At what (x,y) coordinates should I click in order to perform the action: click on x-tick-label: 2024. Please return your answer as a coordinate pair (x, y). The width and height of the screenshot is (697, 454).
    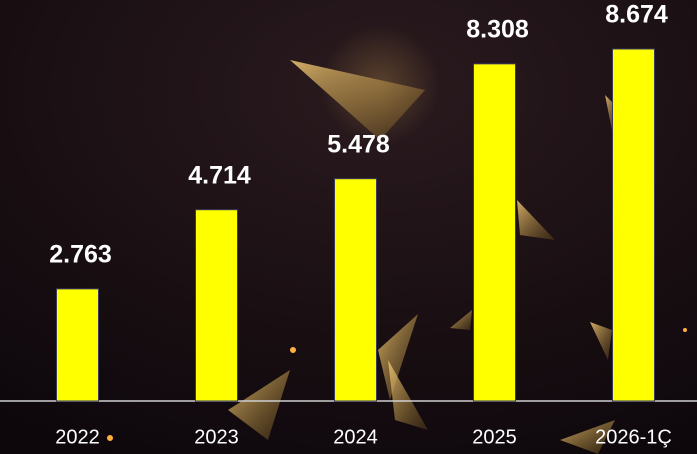
    Looking at the image, I should click on (355, 437).